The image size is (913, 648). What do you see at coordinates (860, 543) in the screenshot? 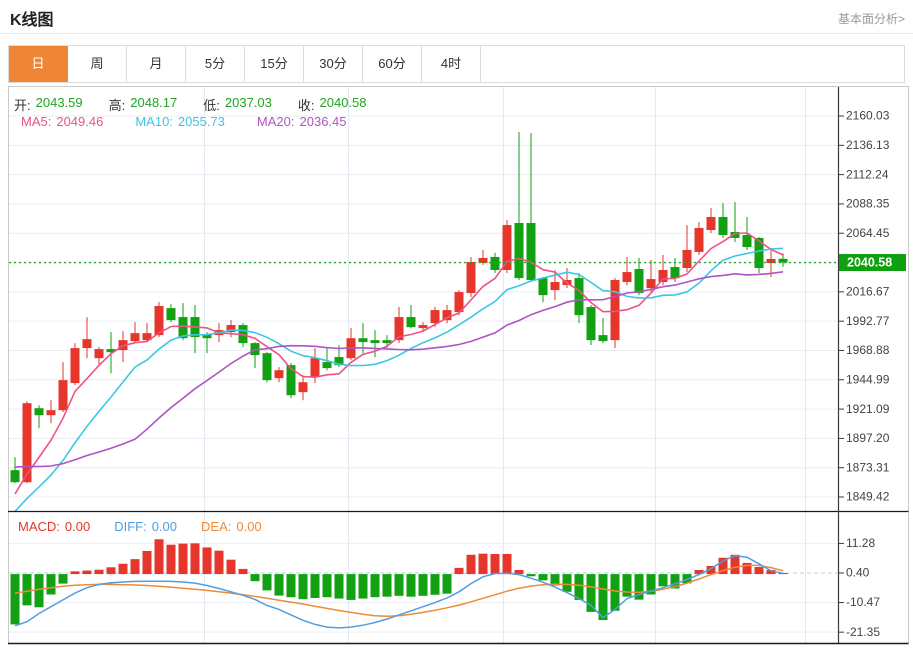
I see `macd-tick-label: 11.28` at bounding box center [860, 543].